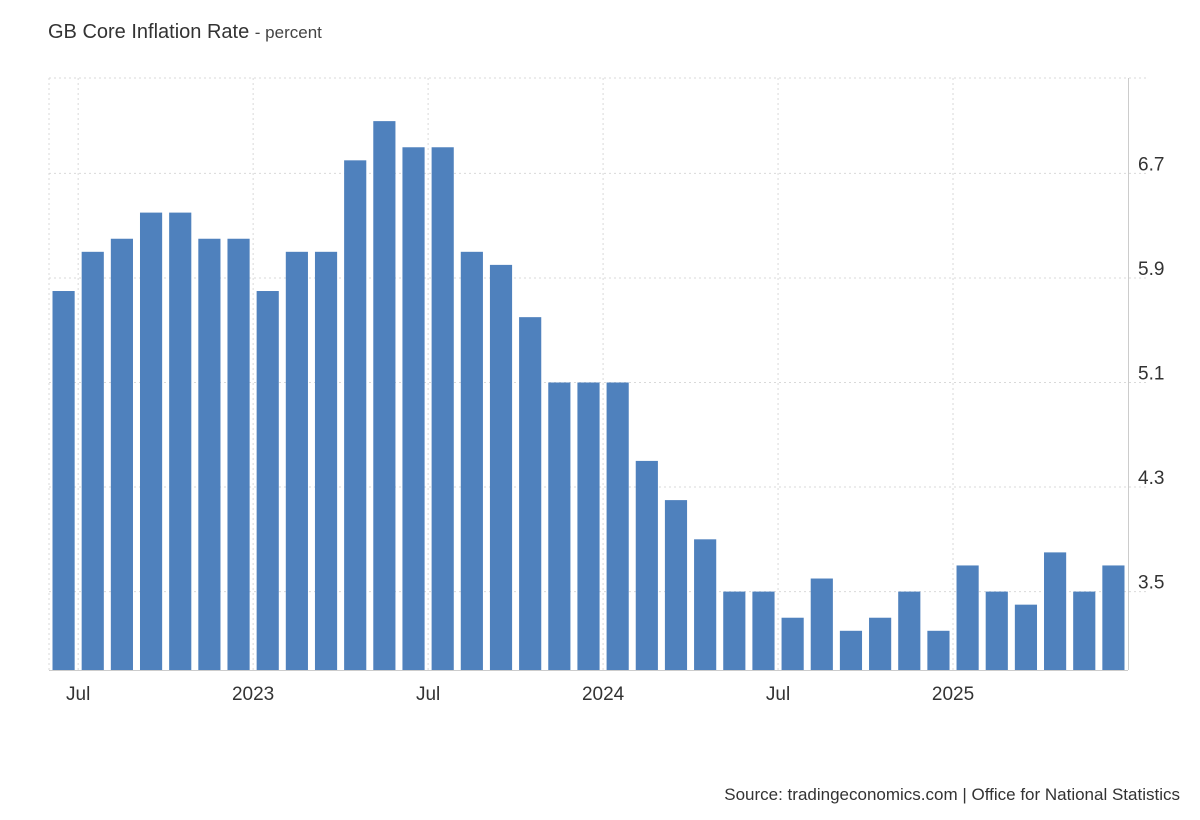 Image resolution: width=1200 pixels, height=820 pixels. I want to click on chart-title-text: GB Core Inflation Rate, so click(149, 32).